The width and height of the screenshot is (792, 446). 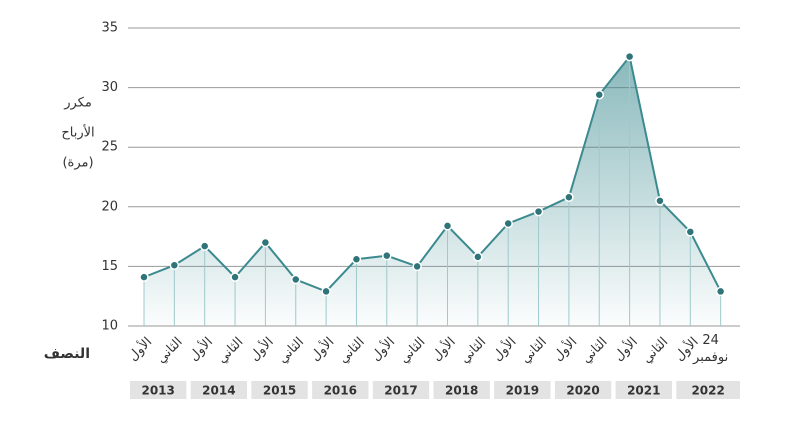 I want to click on year-label: 2017, so click(x=400, y=391).